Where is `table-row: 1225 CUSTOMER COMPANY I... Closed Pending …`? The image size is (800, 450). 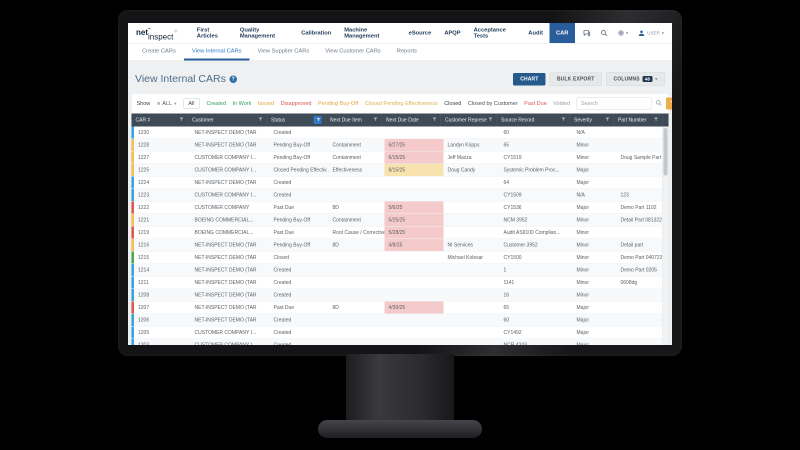
table-row: 1225 CUSTOMER COMPANY I... Closed Pending … is located at coordinates (400, 170).